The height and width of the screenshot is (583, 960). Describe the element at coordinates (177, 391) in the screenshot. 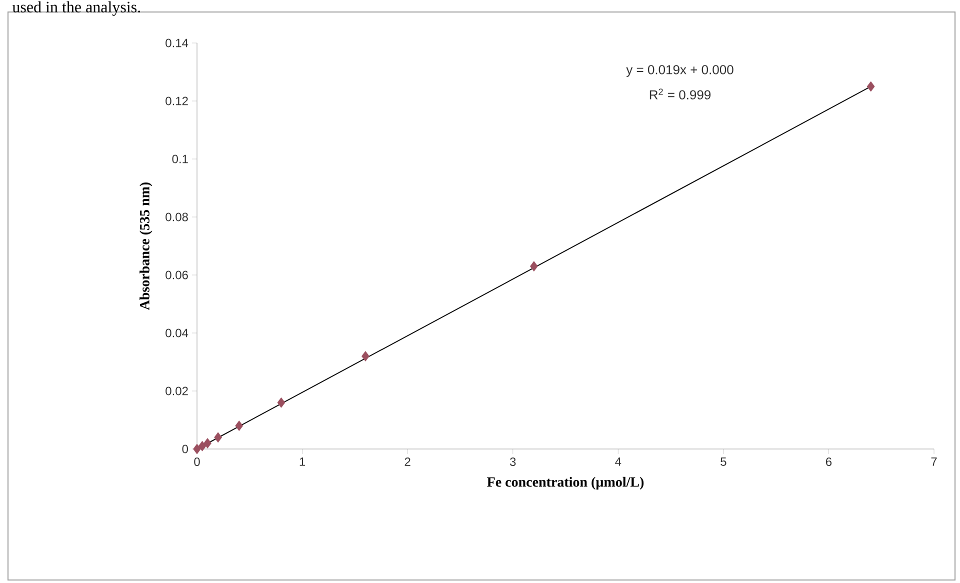

I see `y-tick-label: 0.02` at that location.